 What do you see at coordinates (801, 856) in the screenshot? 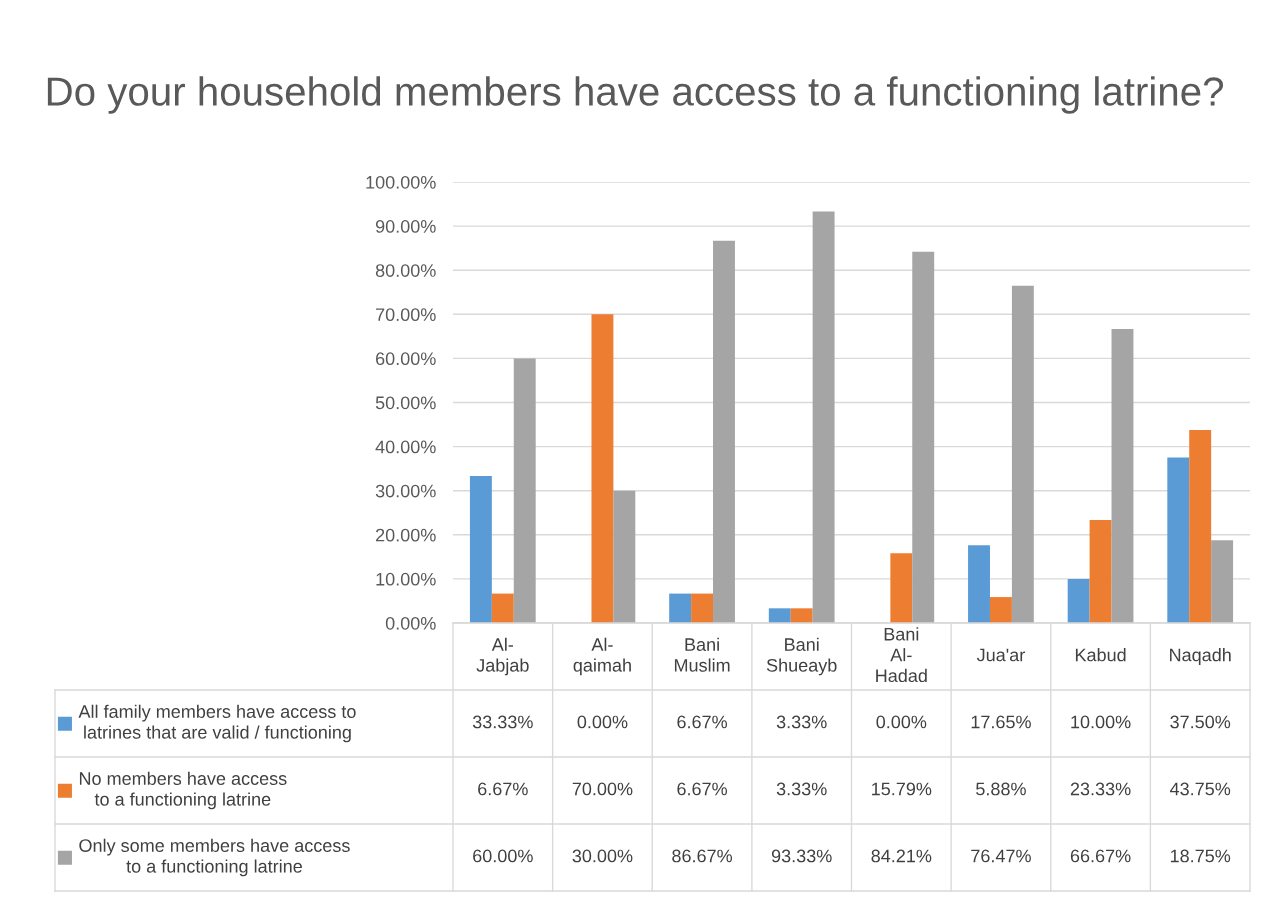
I see `data-label: 93.33%` at bounding box center [801, 856].